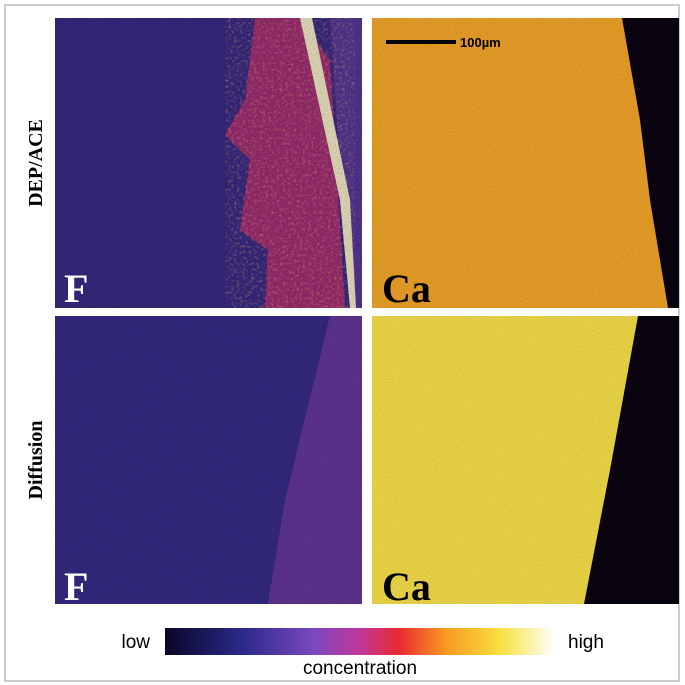  Describe the element at coordinates (36, 460) in the screenshot. I see `row-label: Diffusion` at that location.